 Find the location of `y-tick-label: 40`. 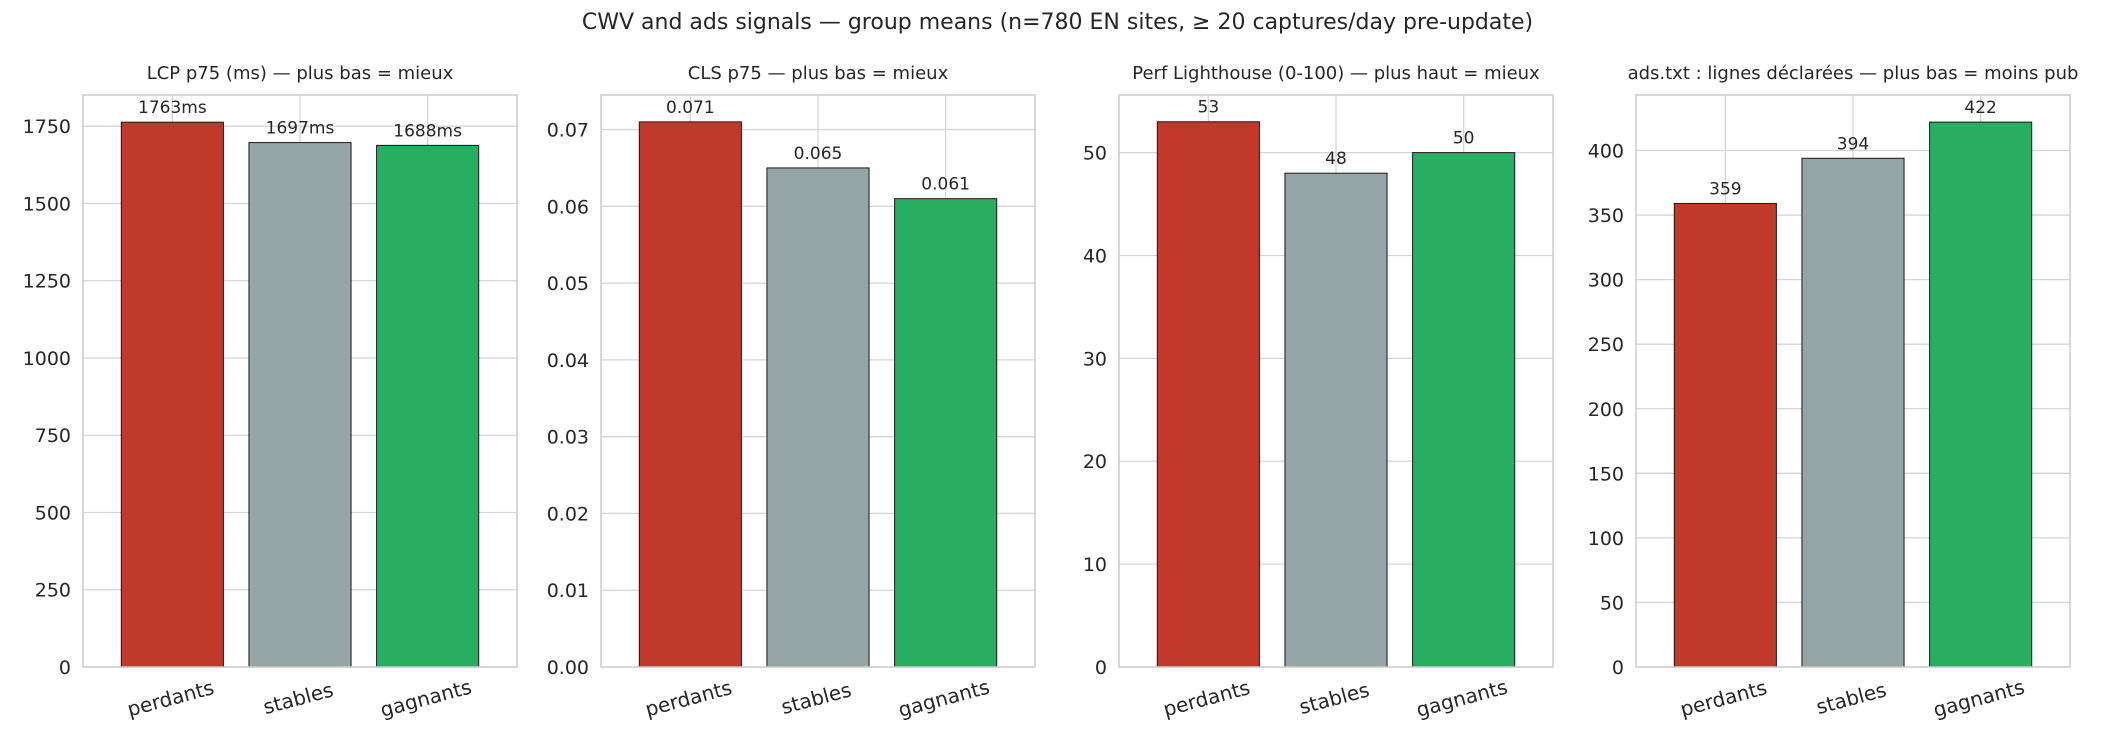

y-tick-label: 40 is located at coordinates (1095, 256).